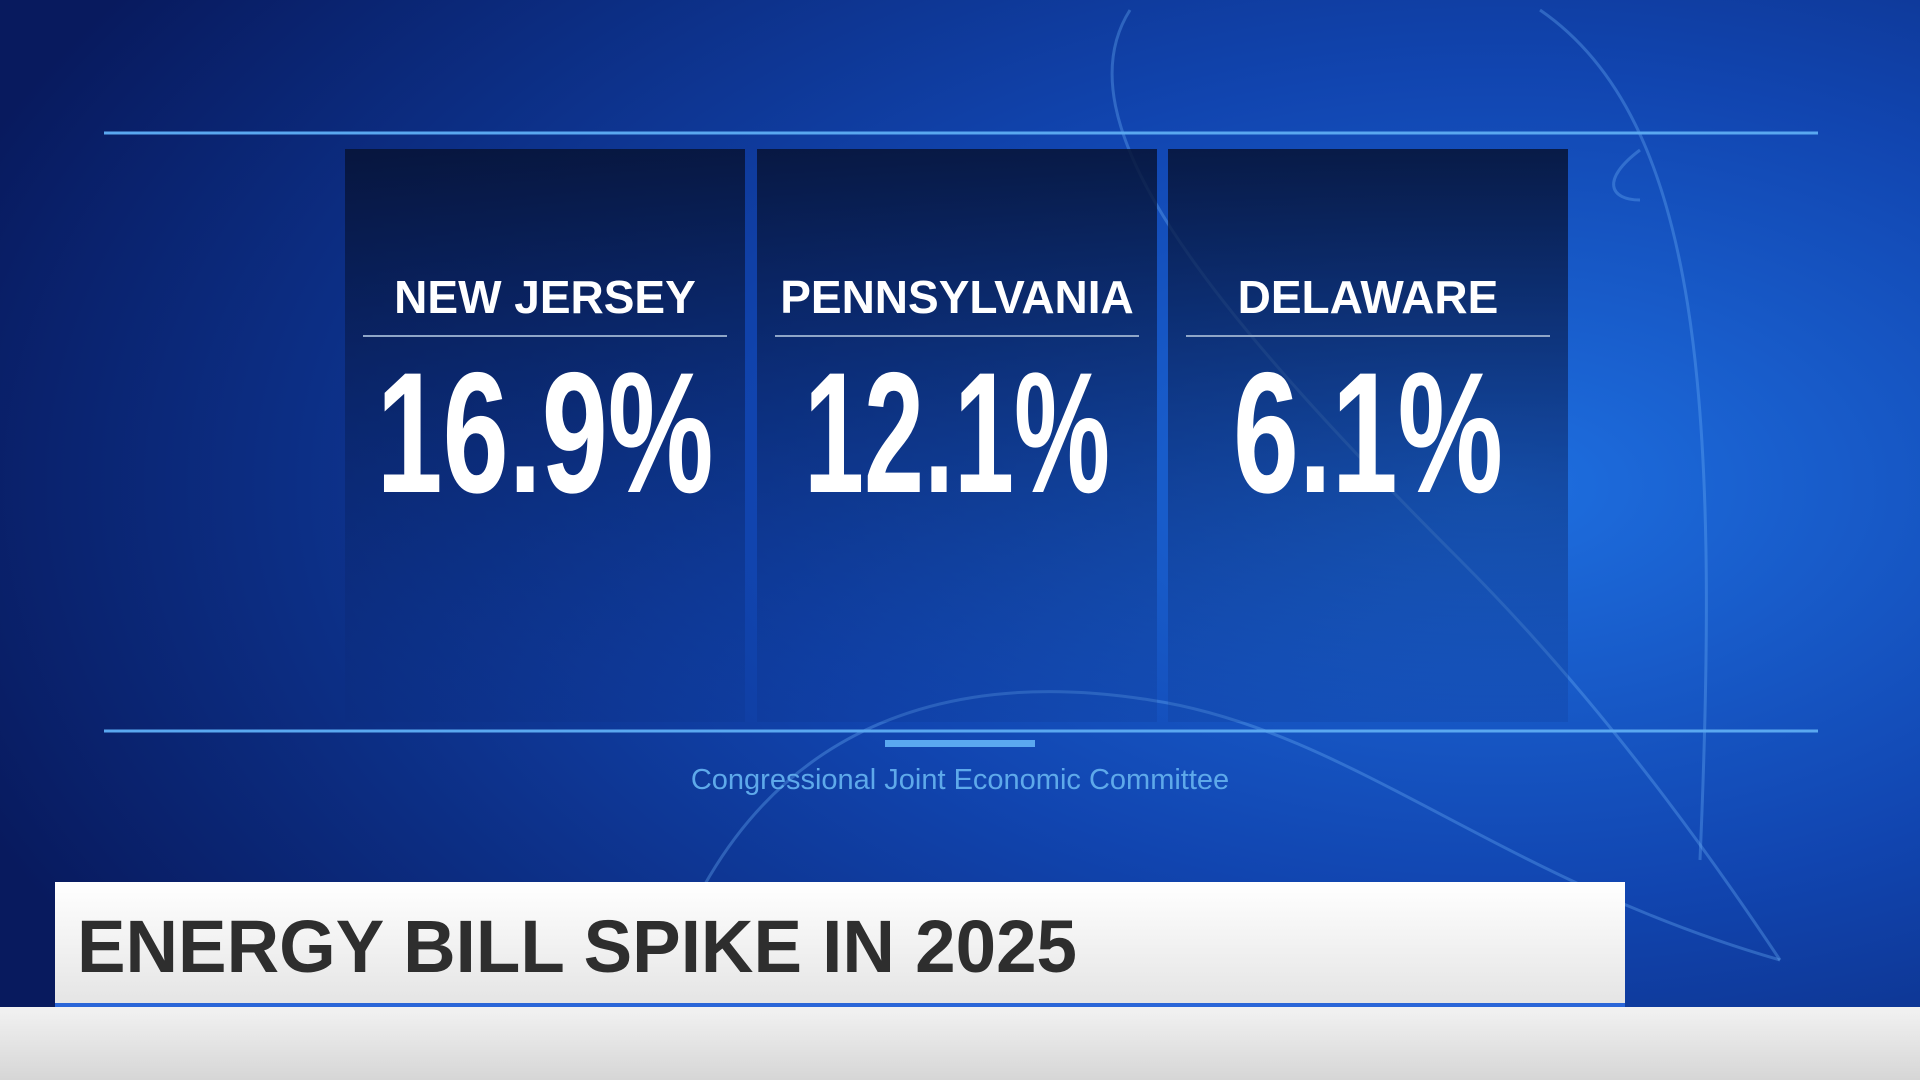 The image size is (1920, 1080). Describe the element at coordinates (957, 297) in the screenshot. I see `state-label: PENNSYLVANIA` at that location.